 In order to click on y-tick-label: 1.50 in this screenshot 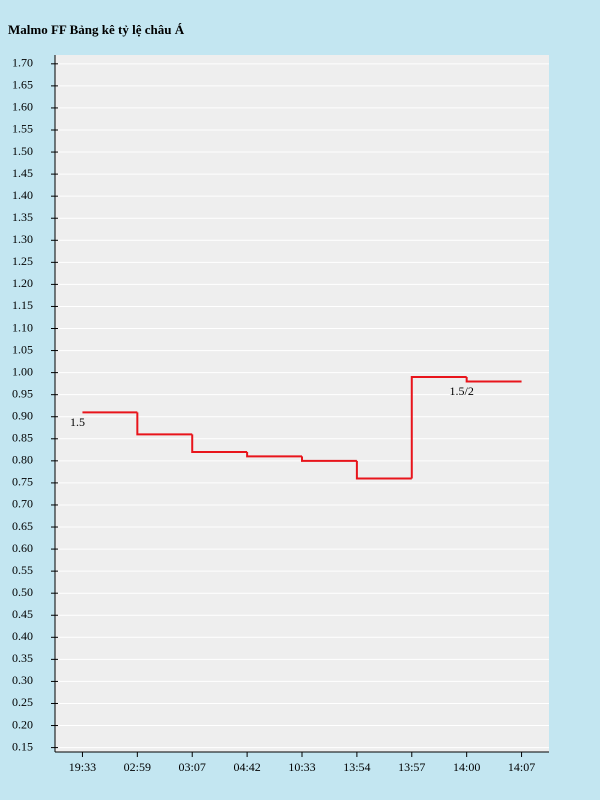, I will do `click(22, 151)`.